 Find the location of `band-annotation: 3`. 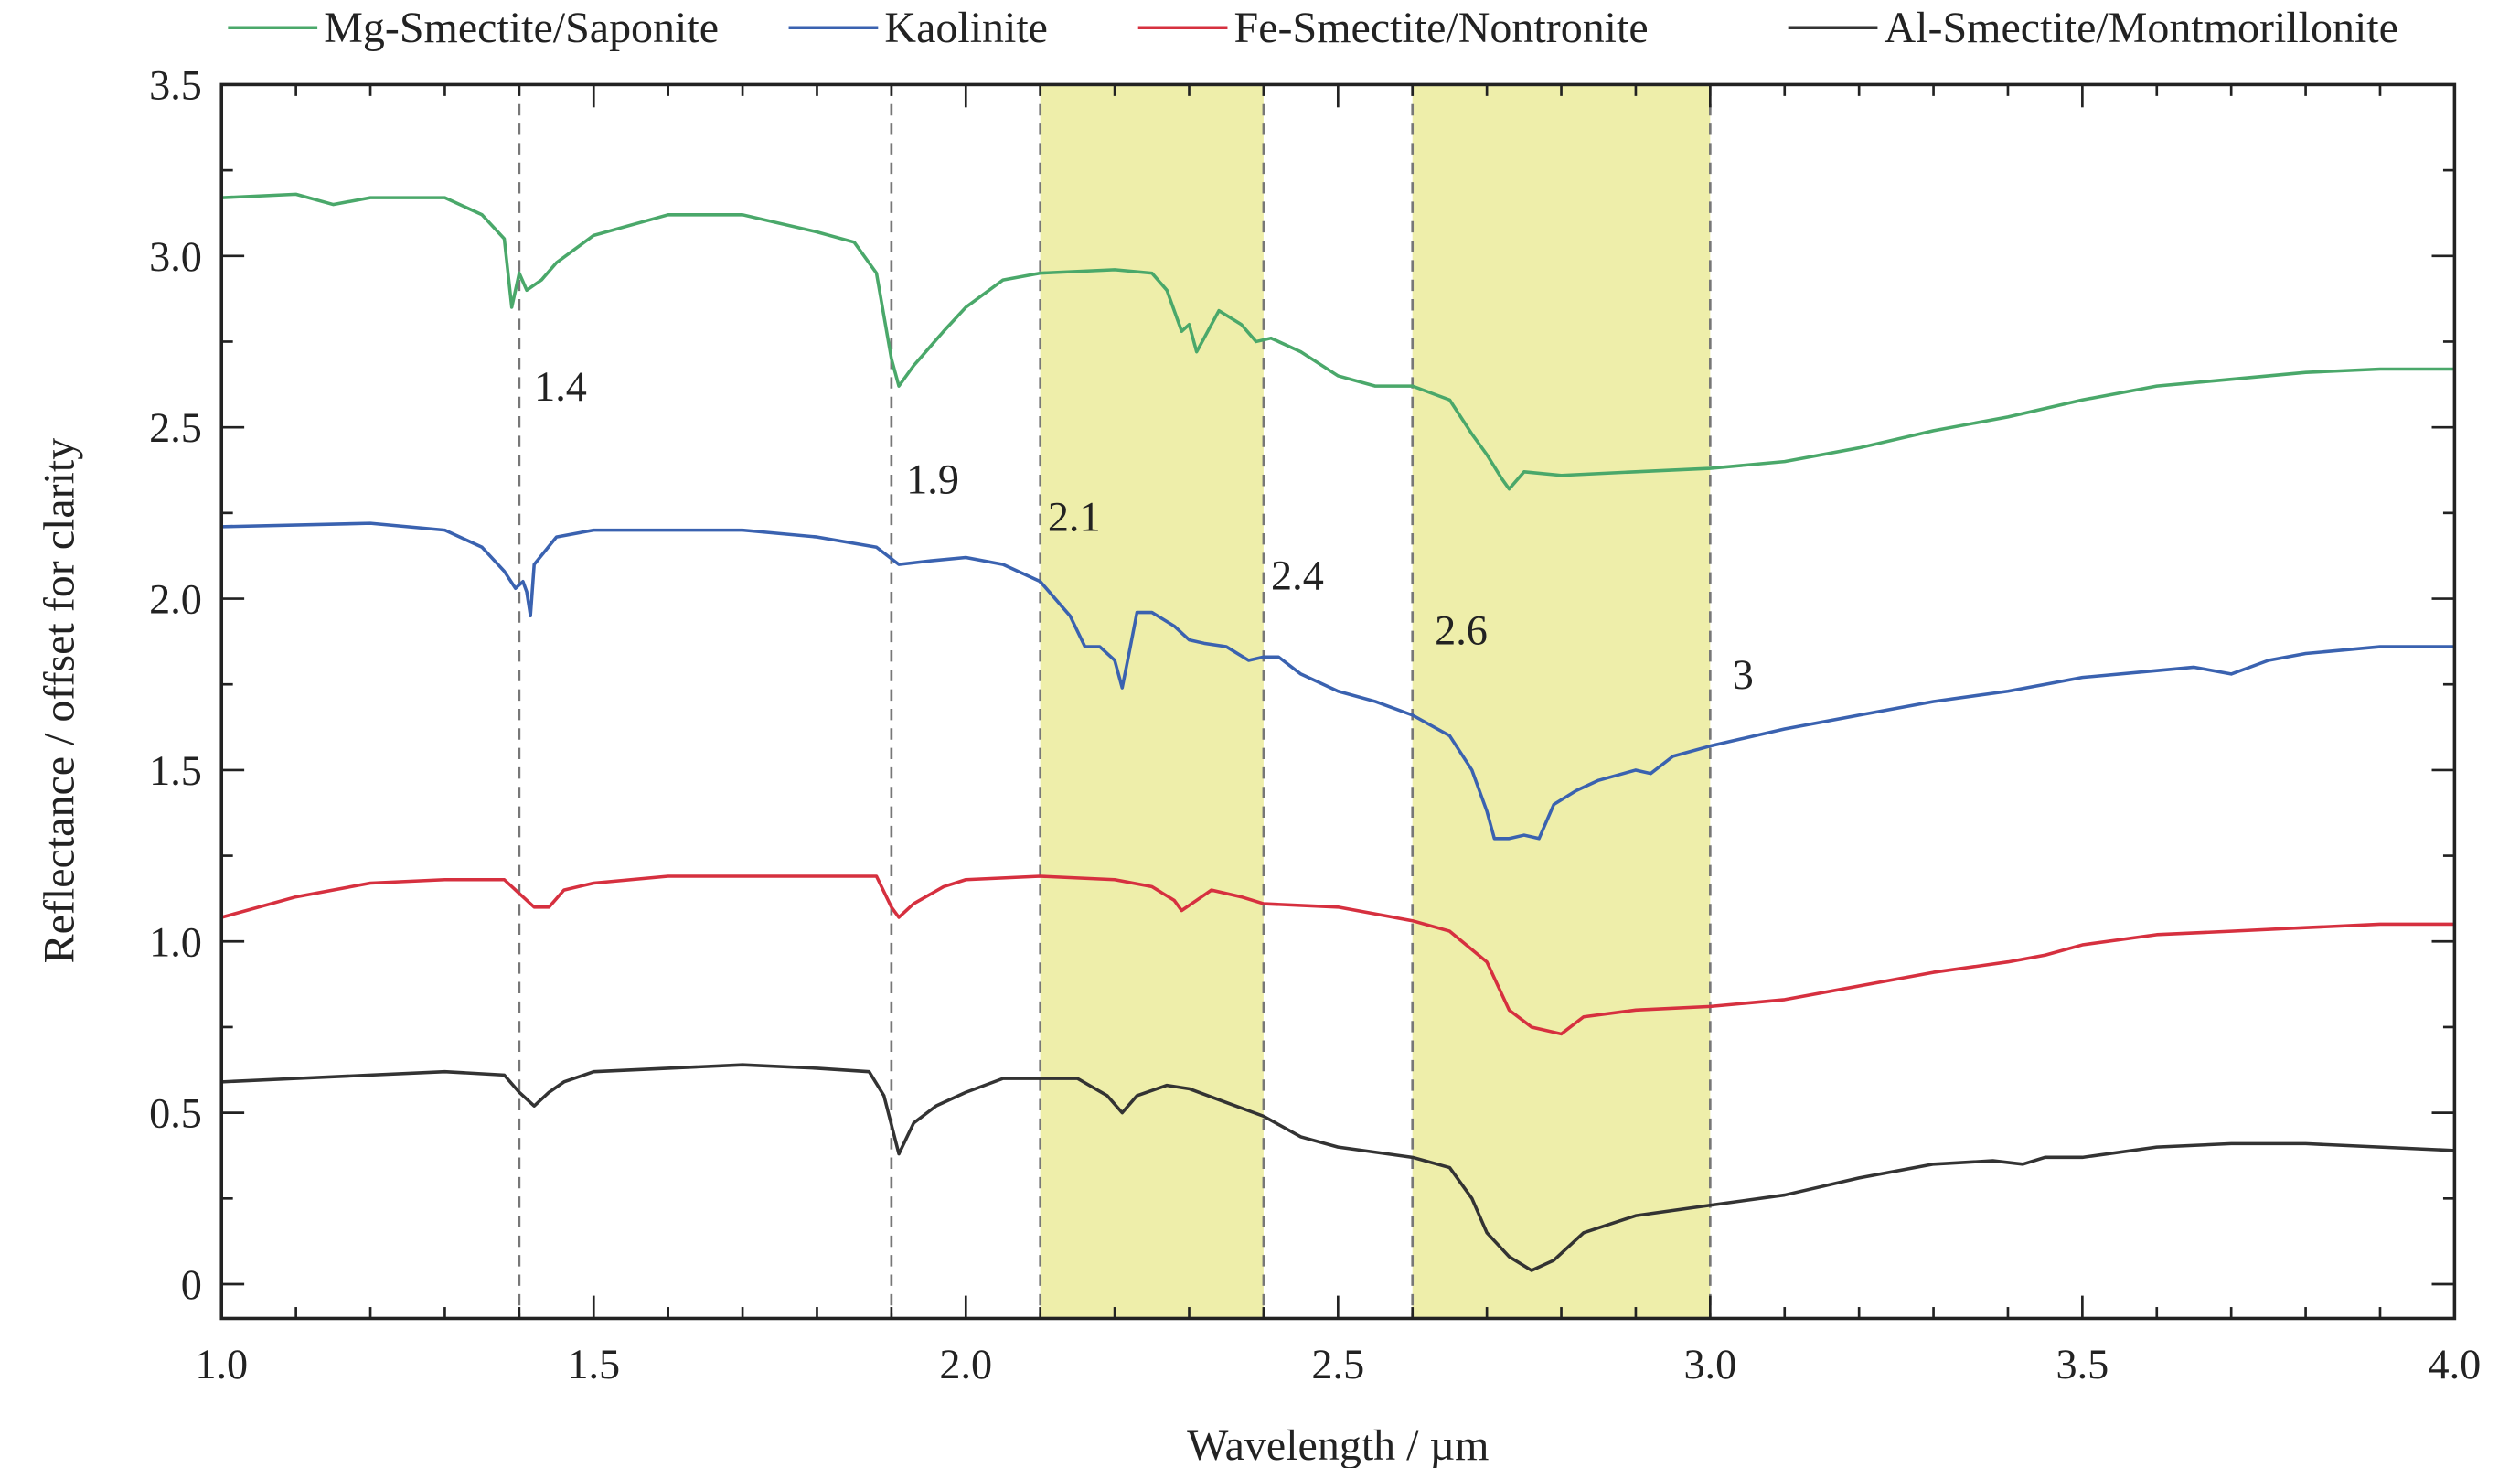

band-annotation: 3 is located at coordinates (1743, 674).